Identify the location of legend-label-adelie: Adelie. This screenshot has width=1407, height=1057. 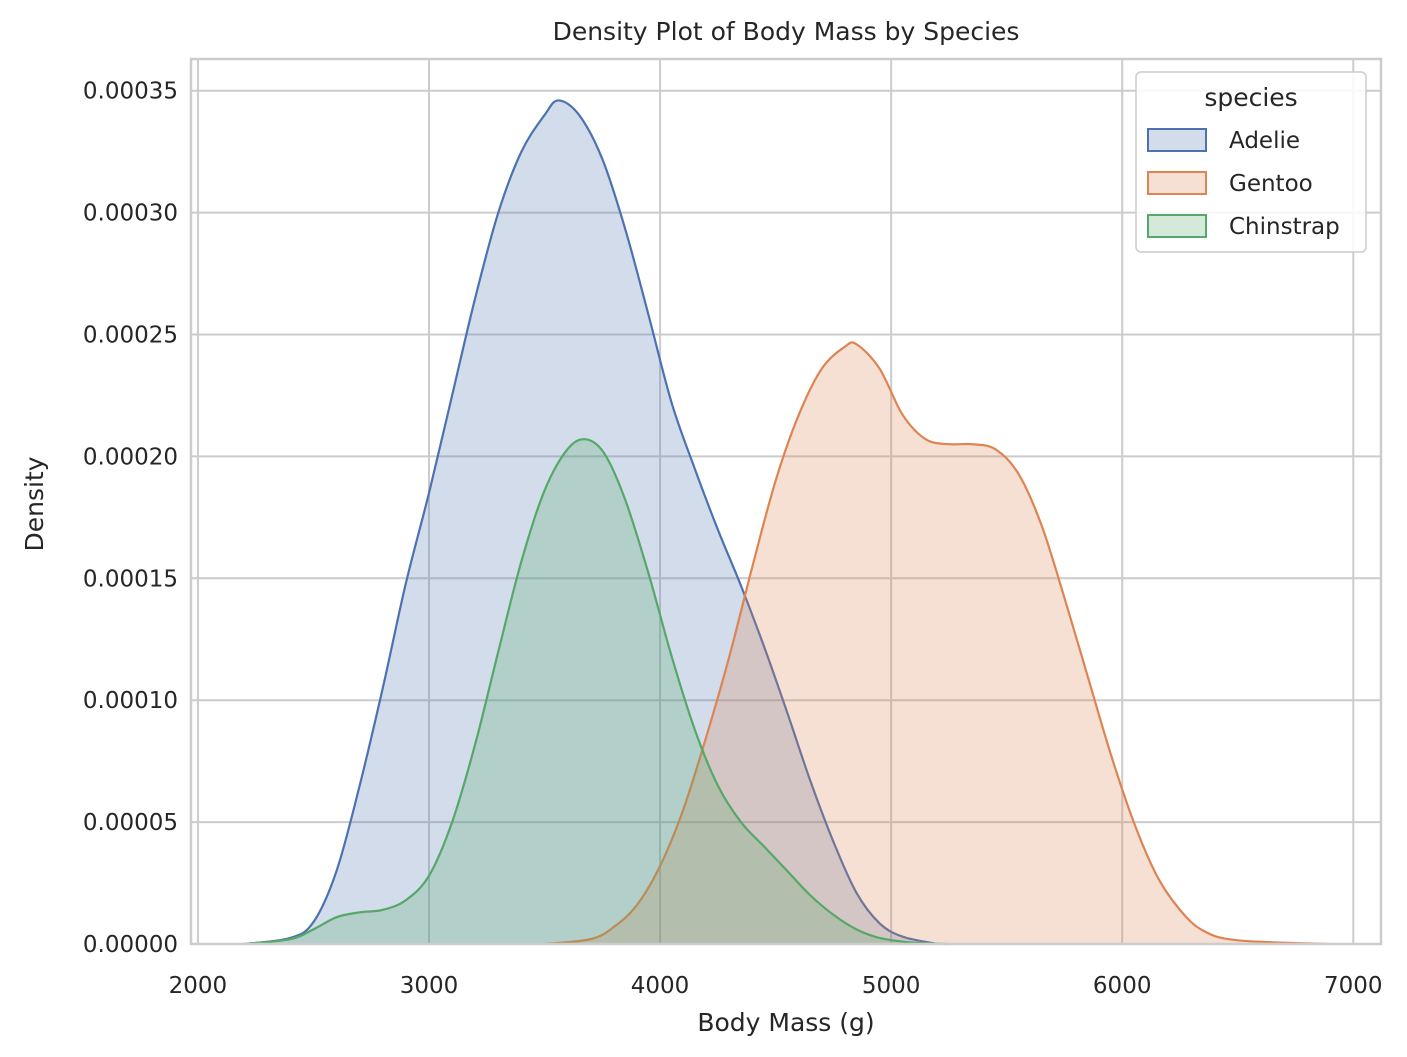
(1264, 141).